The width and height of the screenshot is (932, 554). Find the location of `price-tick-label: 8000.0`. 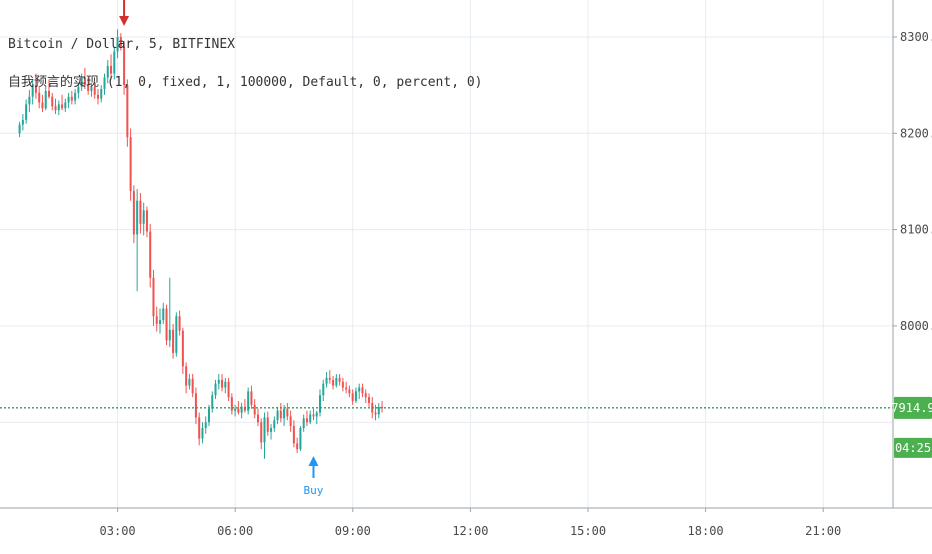

price-tick-label: 8000.0 is located at coordinates (916, 326).